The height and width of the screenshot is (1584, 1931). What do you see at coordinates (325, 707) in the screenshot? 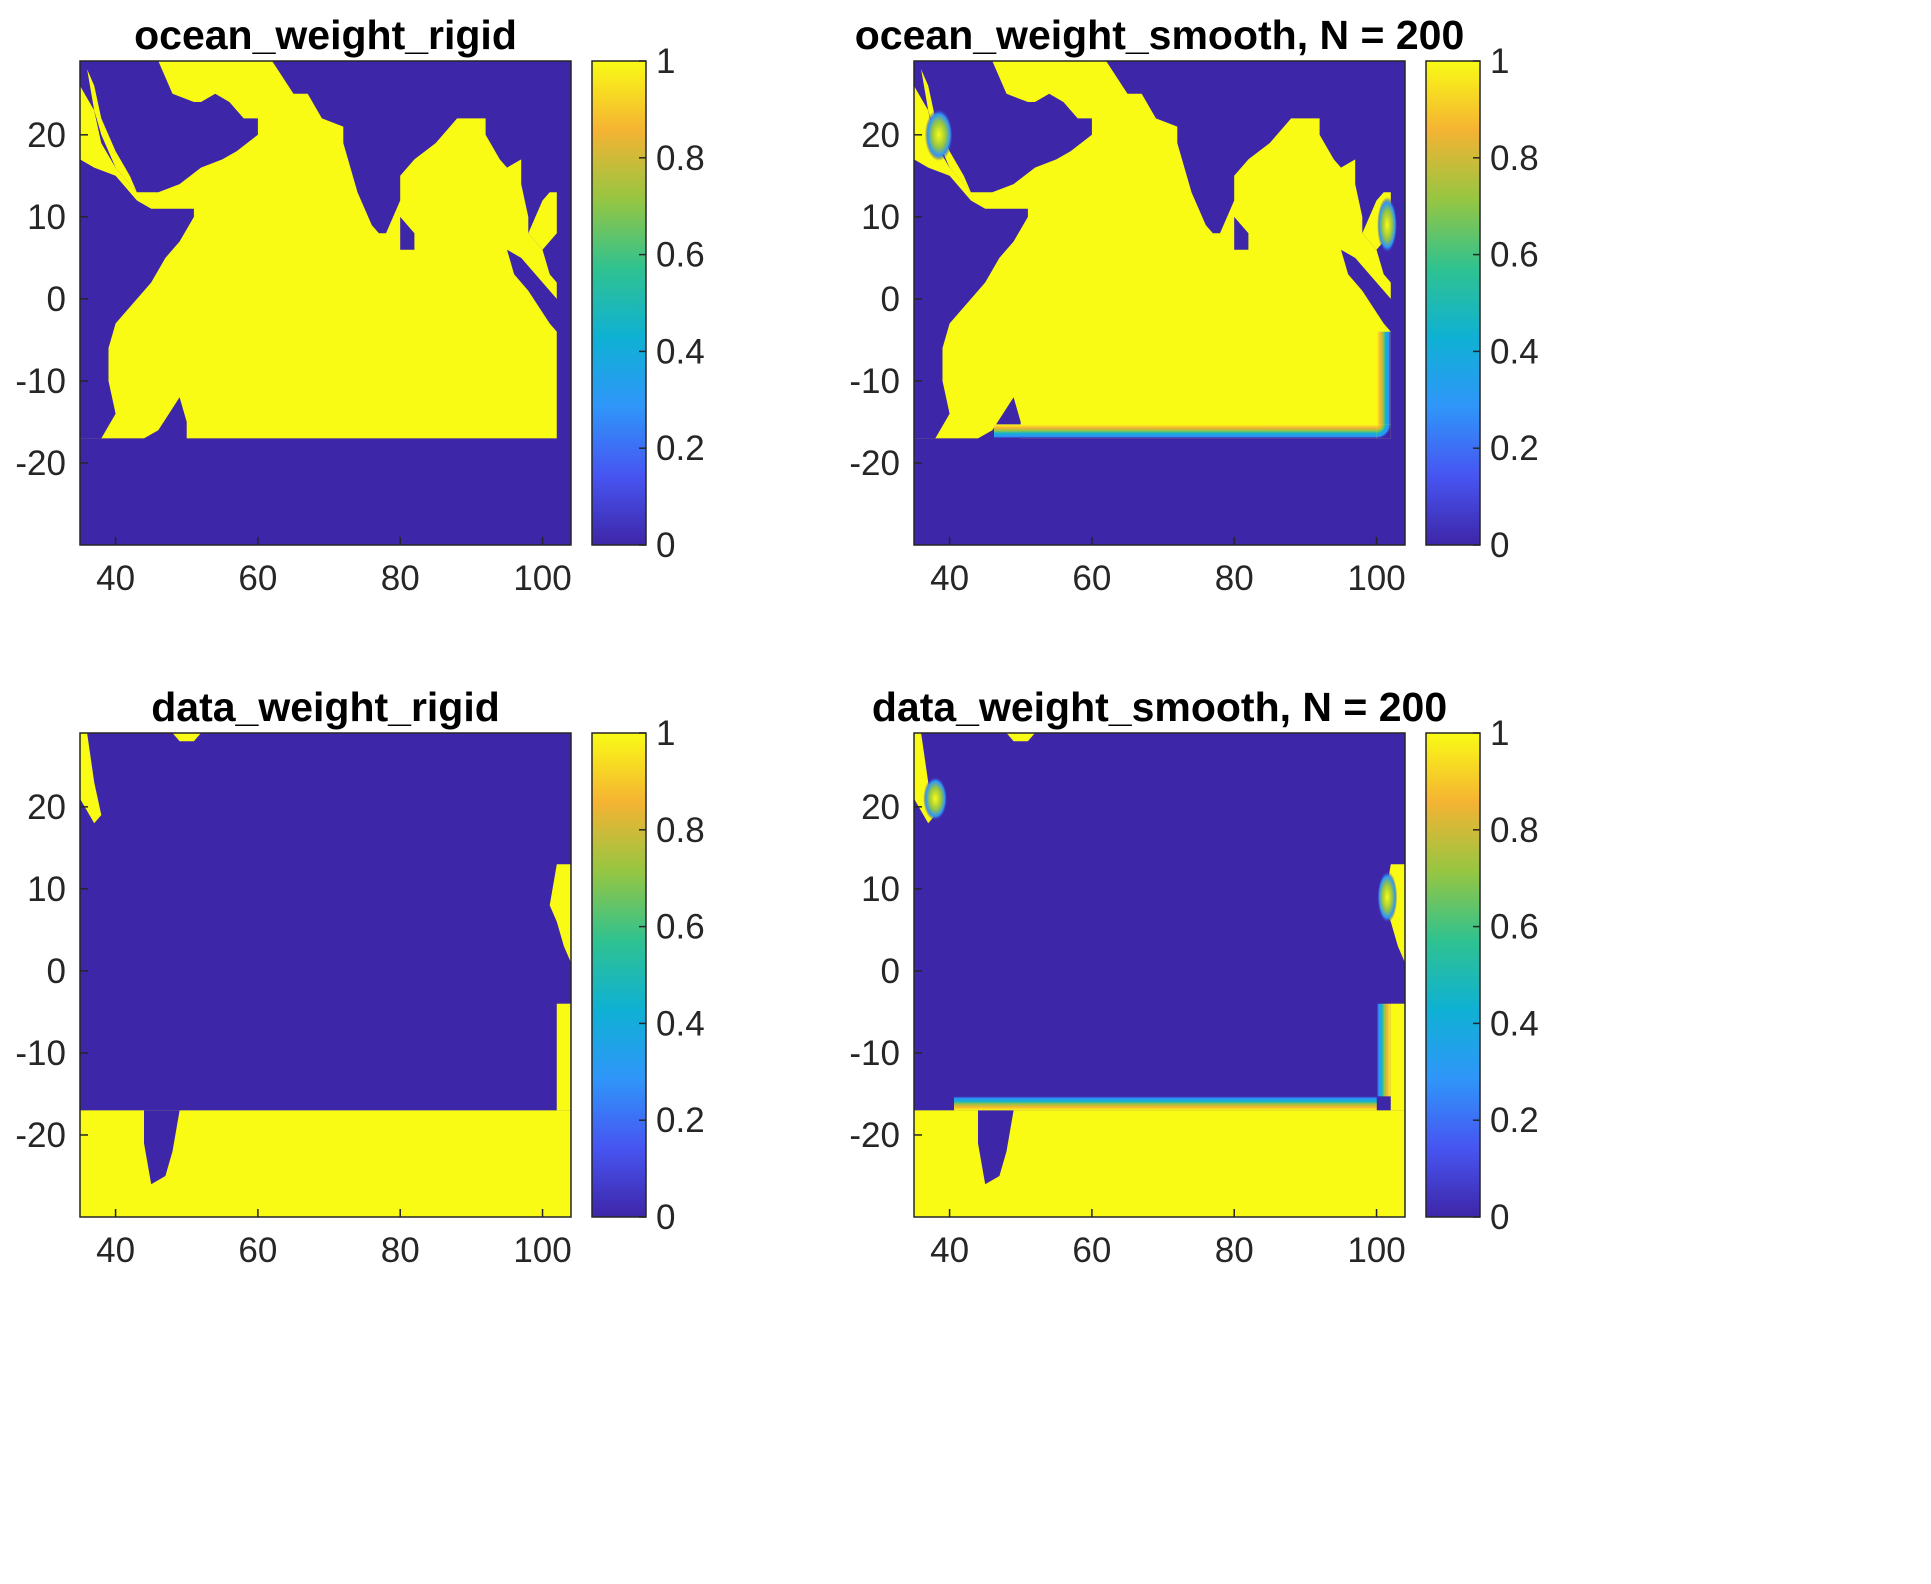
I see `chart-title: data_weight_rigid` at bounding box center [325, 707].